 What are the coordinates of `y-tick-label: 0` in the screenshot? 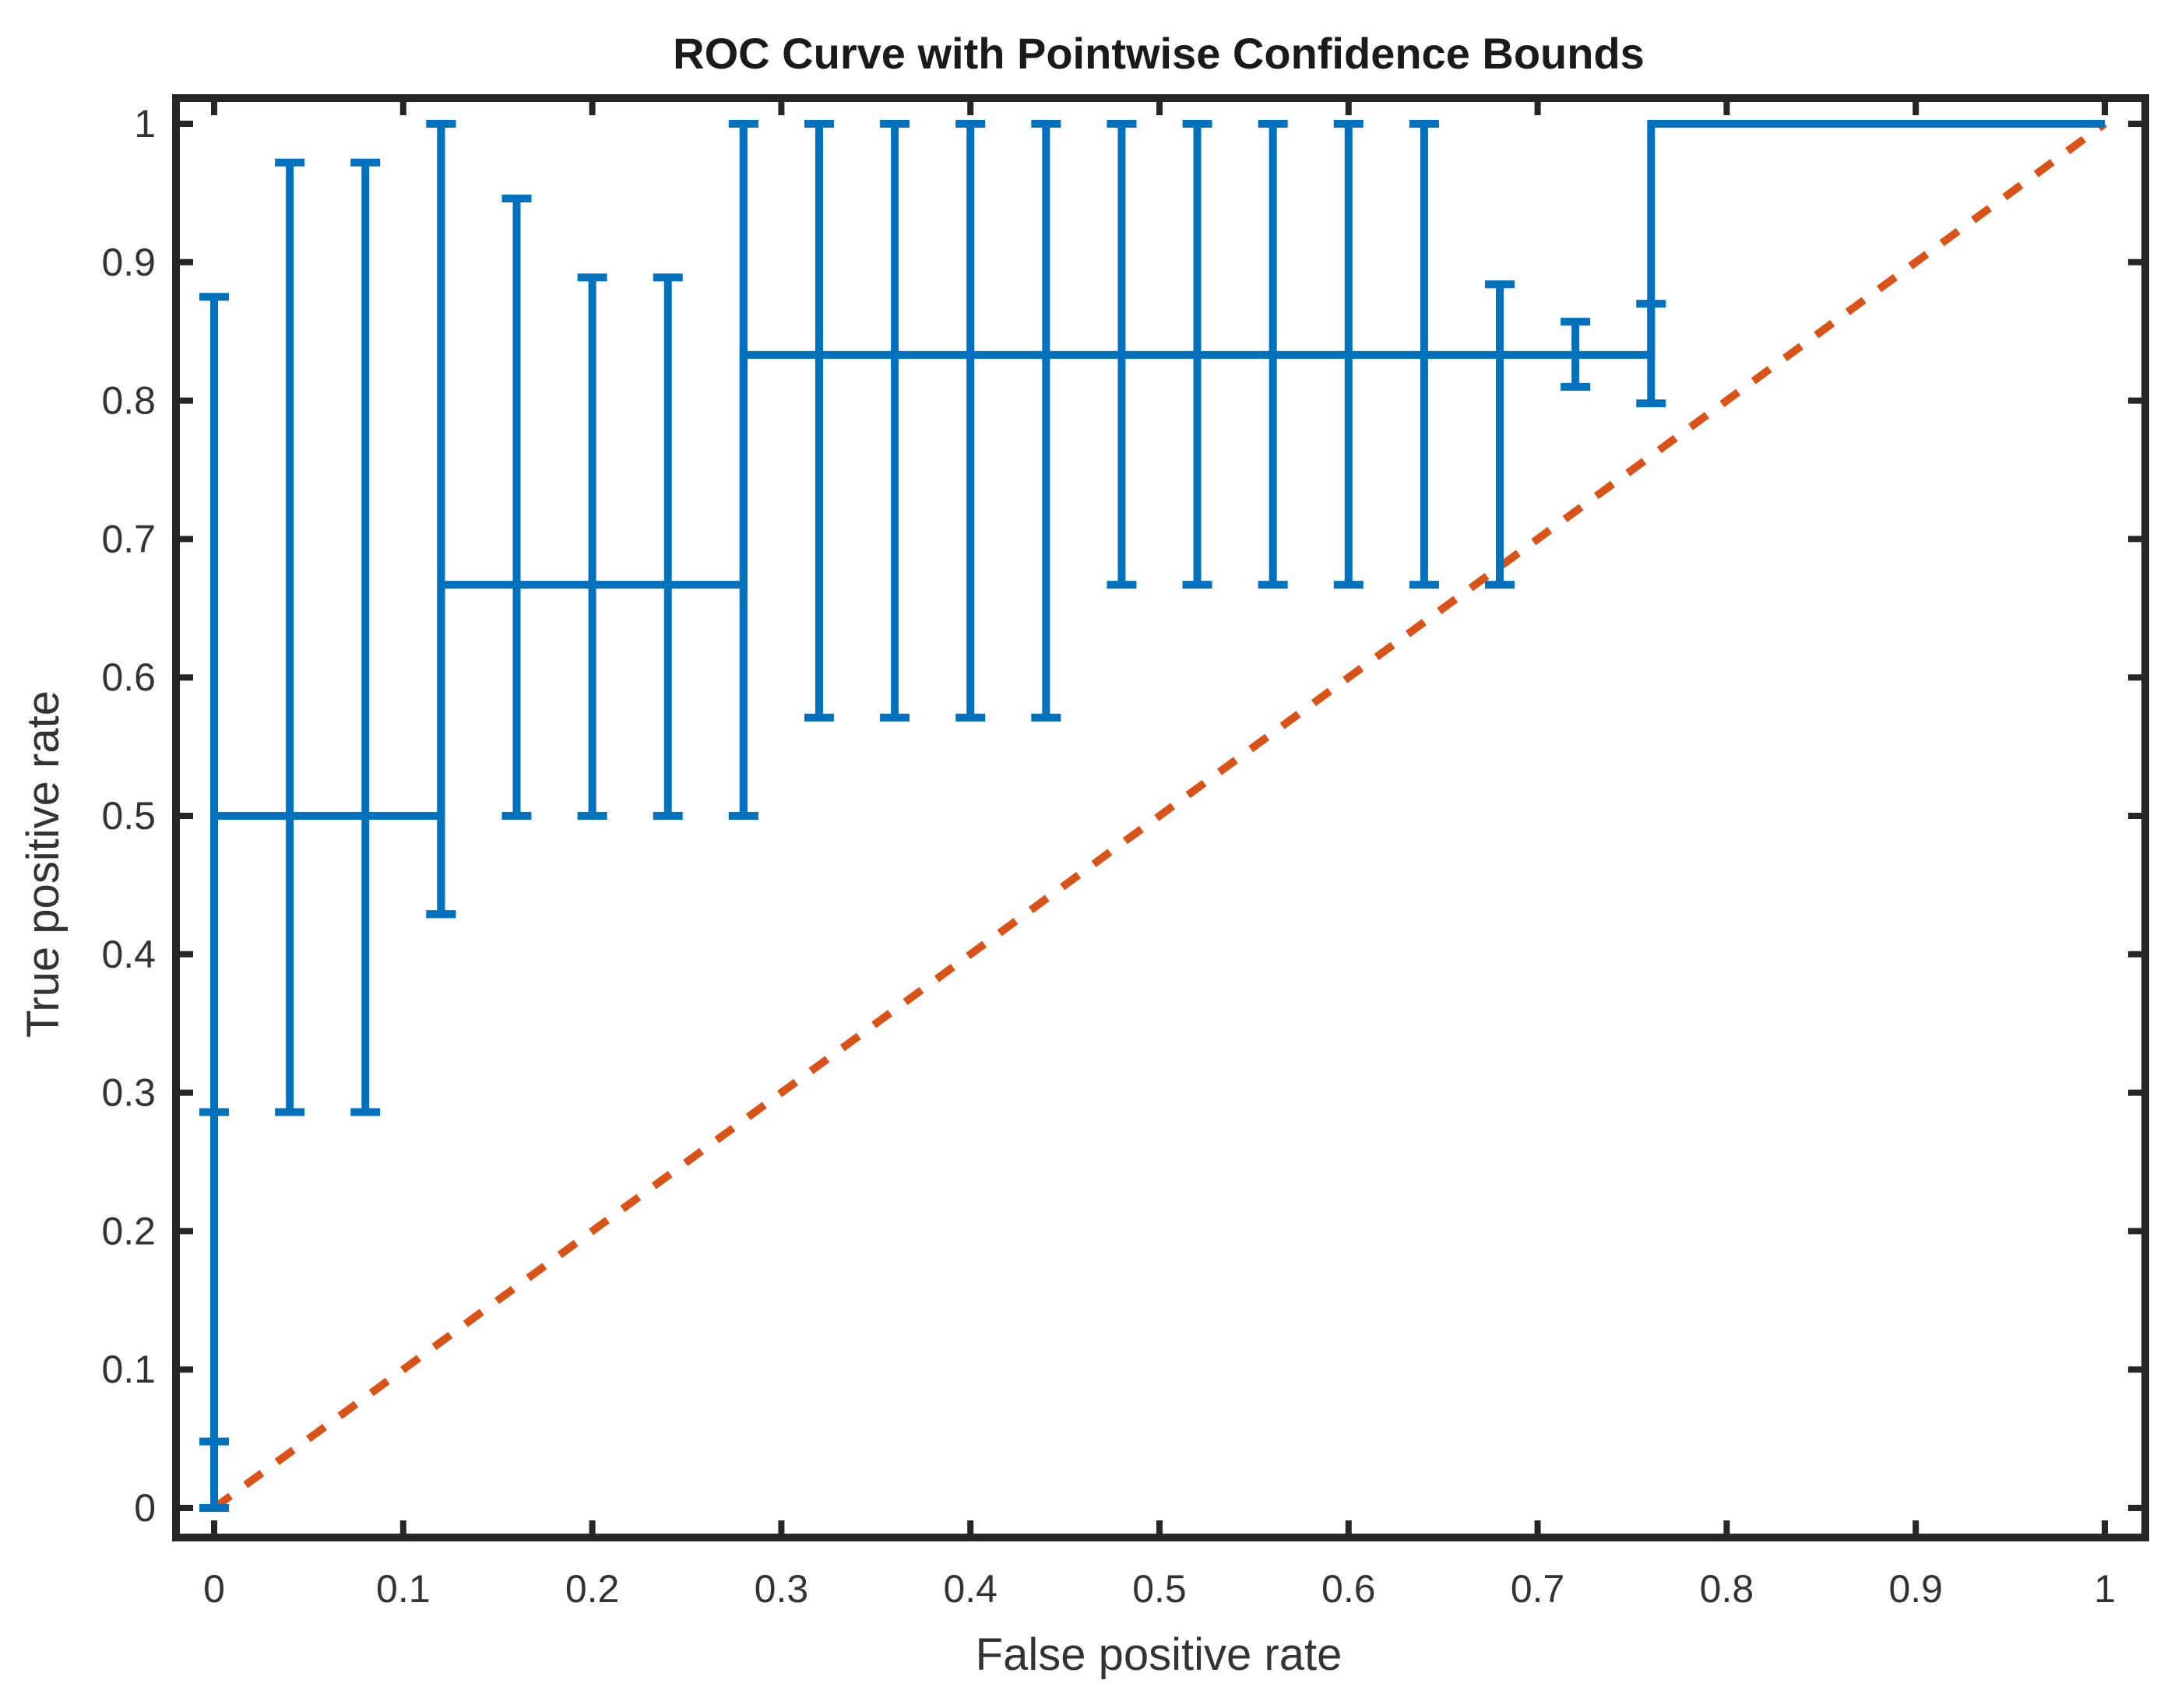 It's located at (145, 1508).